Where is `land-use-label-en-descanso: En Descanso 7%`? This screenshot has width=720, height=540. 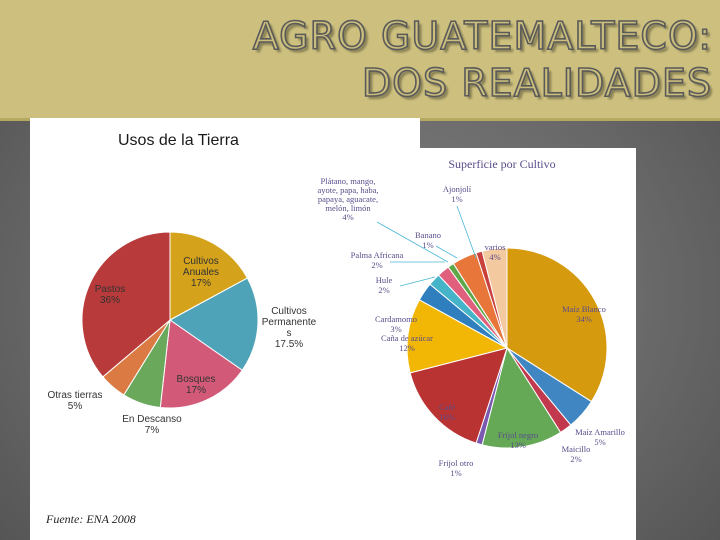
land-use-label-en-descanso: En Descanso 7% is located at coordinates (152, 425).